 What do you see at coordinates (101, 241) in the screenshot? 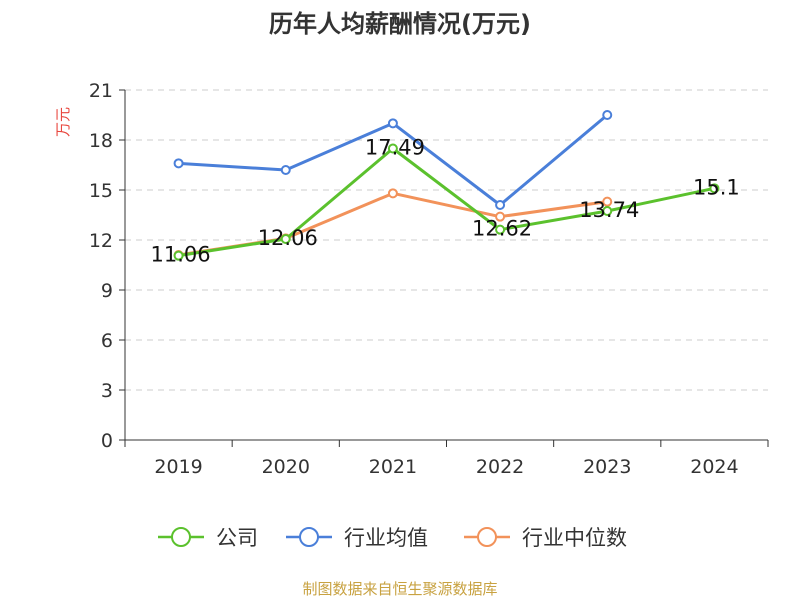
I see `y-tick-label: 12` at bounding box center [101, 241].